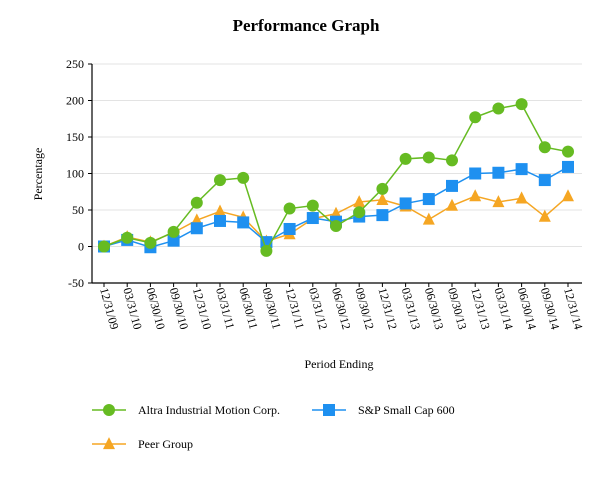 The width and height of the screenshot is (613, 480). What do you see at coordinates (339, 364) in the screenshot?
I see `x-axis-label: Period Ending` at bounding box center [339, 364].